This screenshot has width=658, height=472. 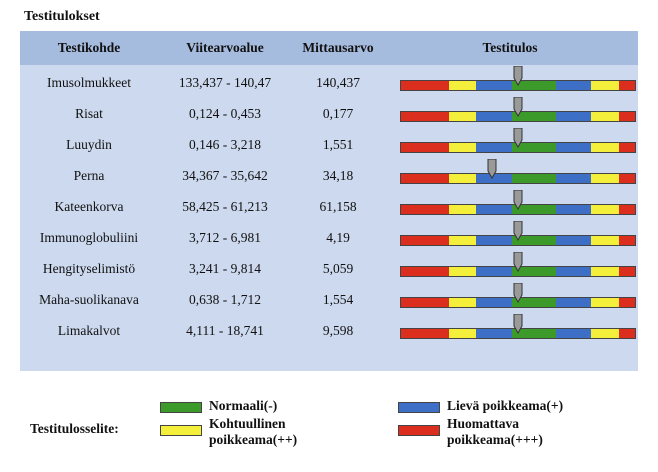 What do you see at coordinates (419, 407) in the screenshot?
I see `legend-swatch-mild` at bounding box center [419, 407].